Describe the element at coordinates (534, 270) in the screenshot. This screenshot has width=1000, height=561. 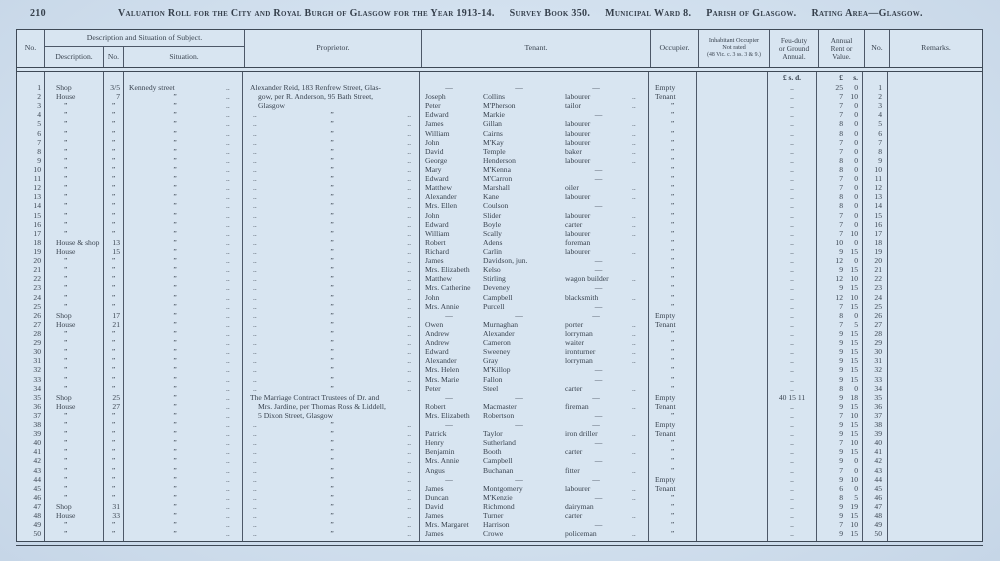
I see `cell-tenant: Mrs. Elizabeth Kelso —` at that location.